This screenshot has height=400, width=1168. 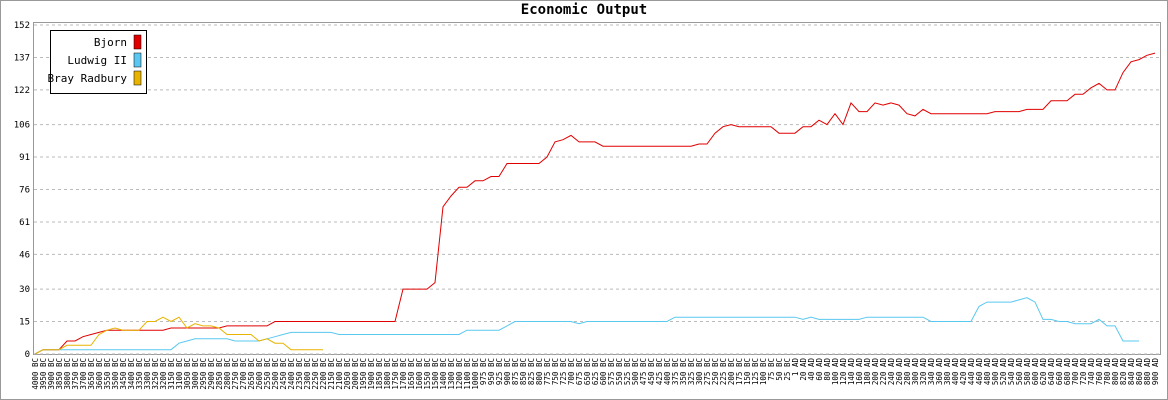 I want to click on x-tick-label: 3900 BC, so click(x=51, y=374).